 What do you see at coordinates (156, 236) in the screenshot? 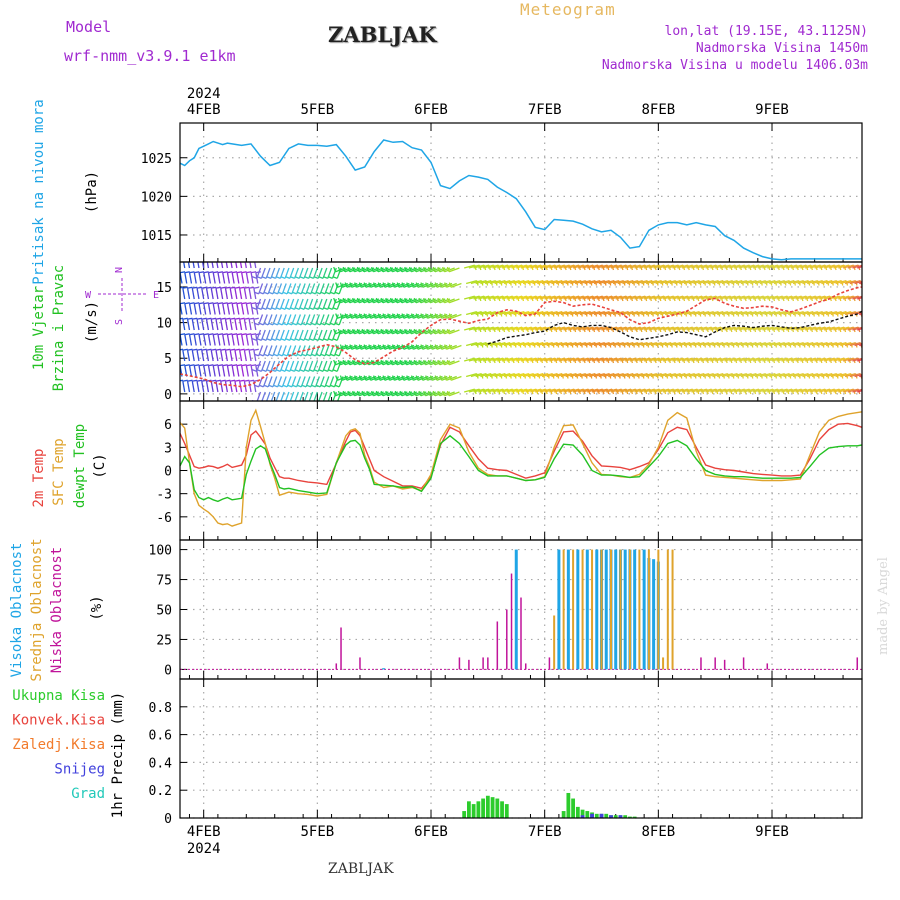
I see `y-tick-label: 1015` at bounding box center [156, 236].